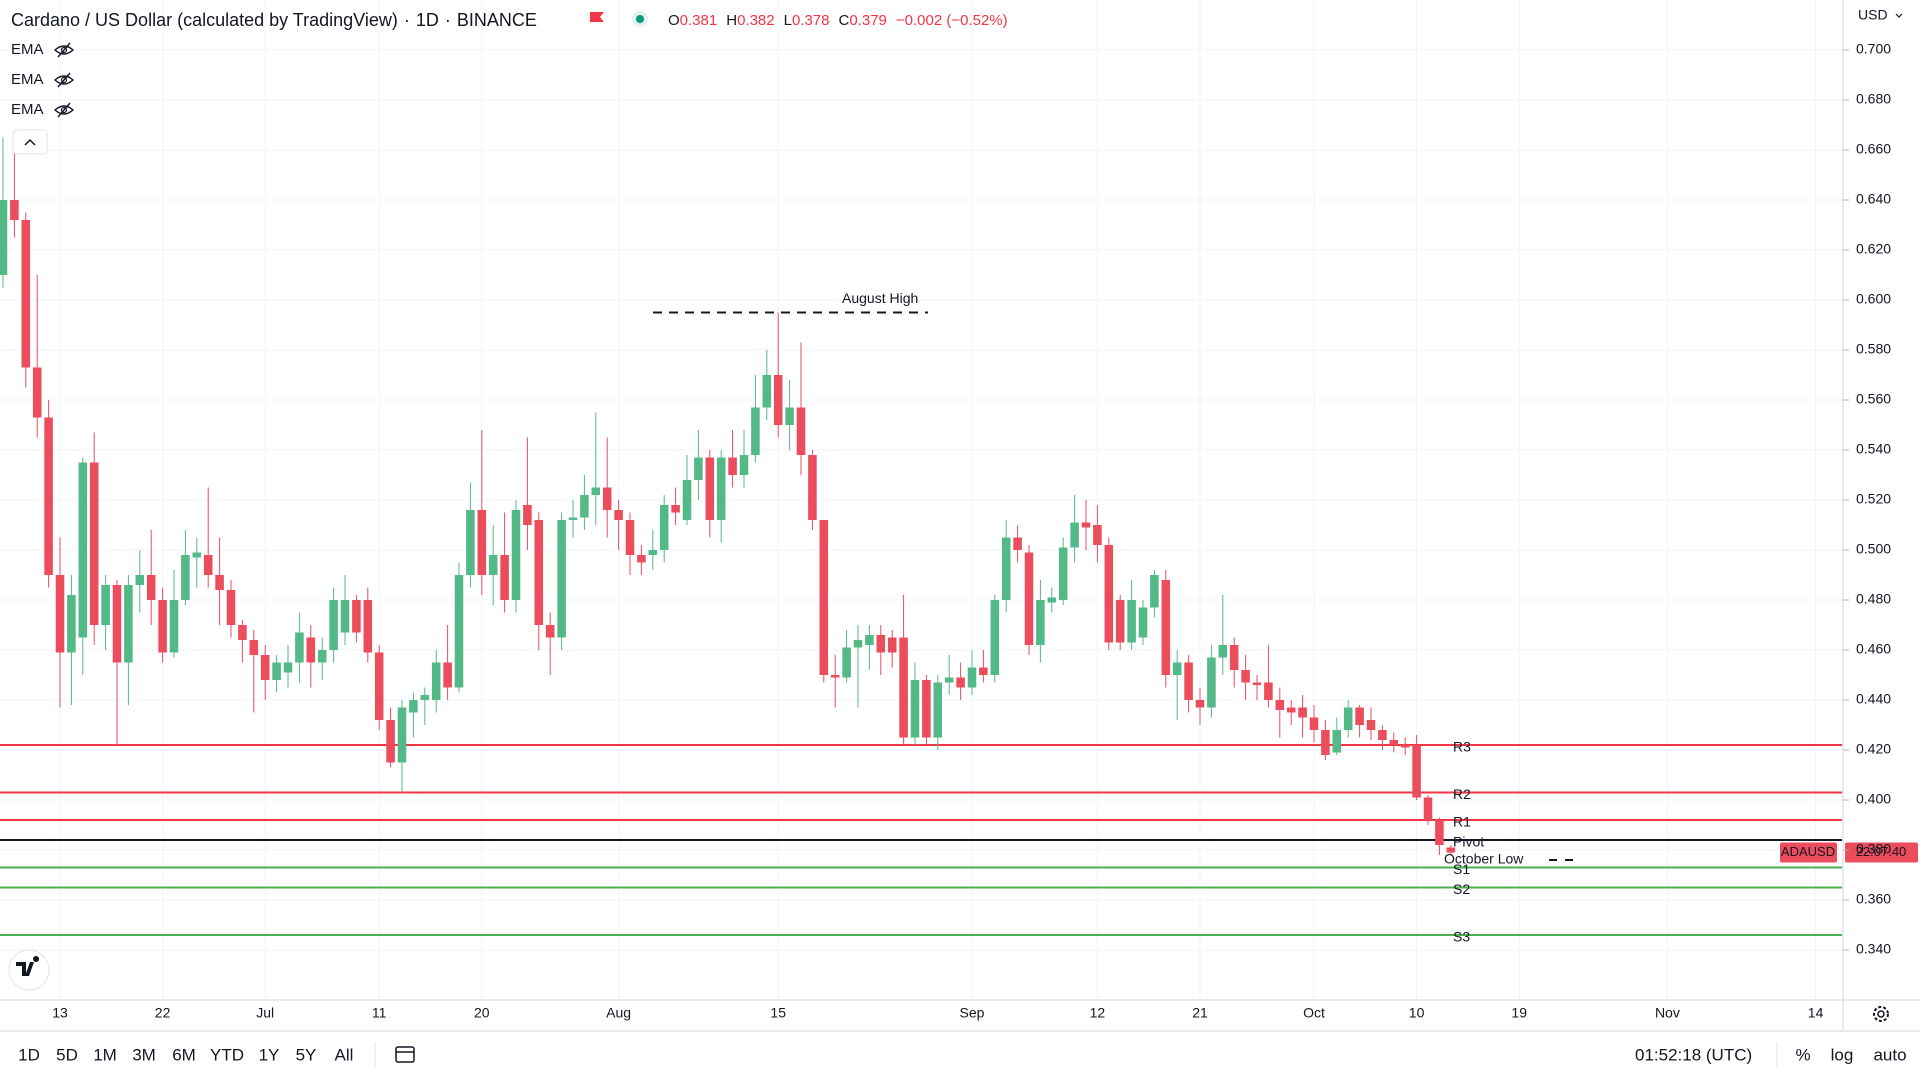  What do you see at coordinates (640, 19) in the screenshot?
I see `status-dot` at bounding box center [640, 19].